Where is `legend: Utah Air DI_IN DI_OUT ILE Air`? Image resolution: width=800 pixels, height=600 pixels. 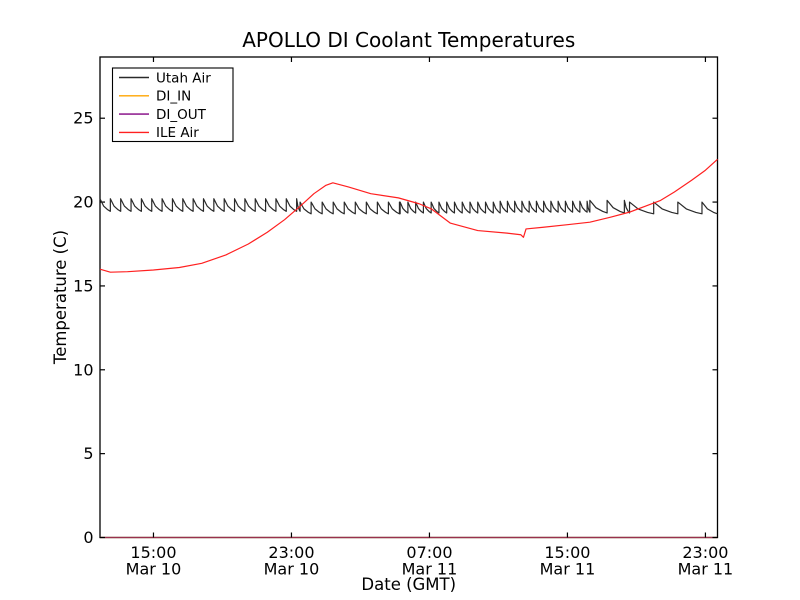
legend: Utah Air DI_IN DI_OUT ILE Air is located at coordinates (172, 105).